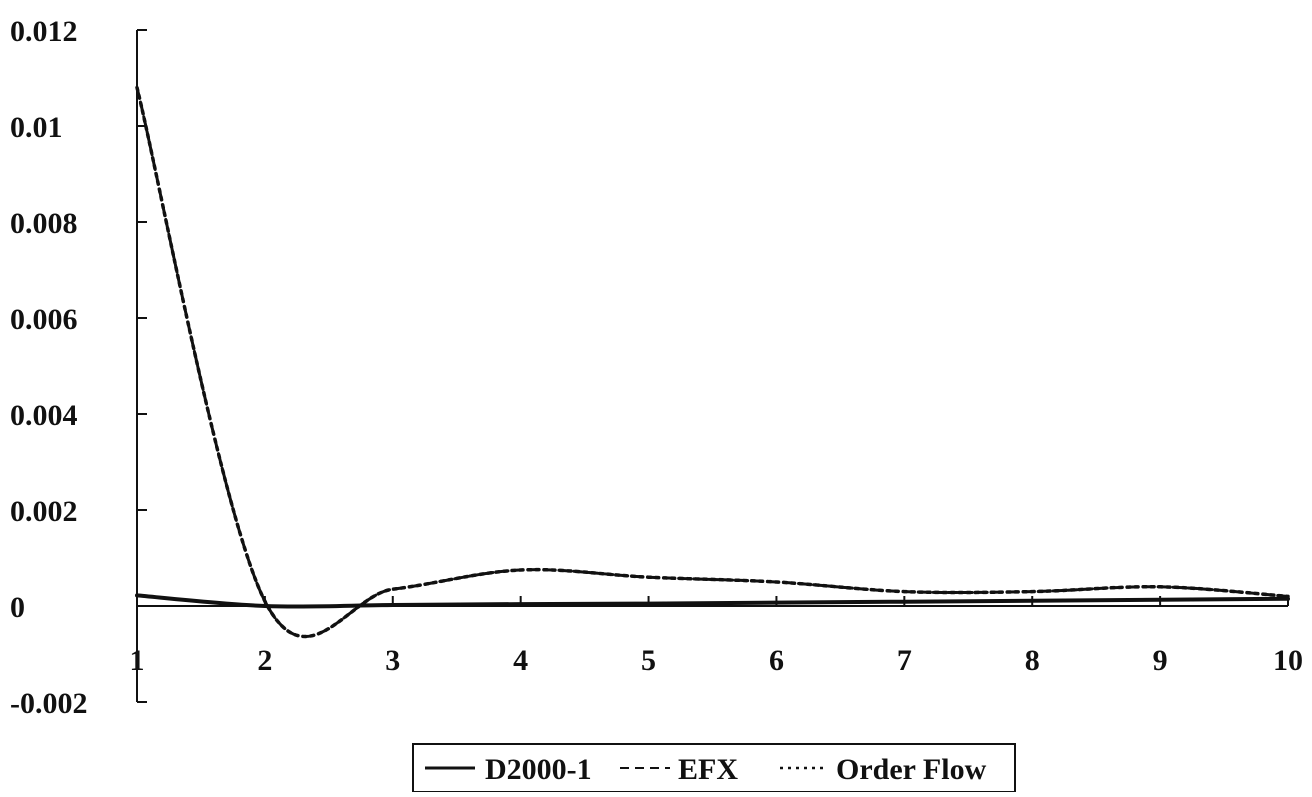  What do you see at coordinates (137, 660) in the screenshot?
I see `x-tick-label: 1` at bounding box center [137, 660].